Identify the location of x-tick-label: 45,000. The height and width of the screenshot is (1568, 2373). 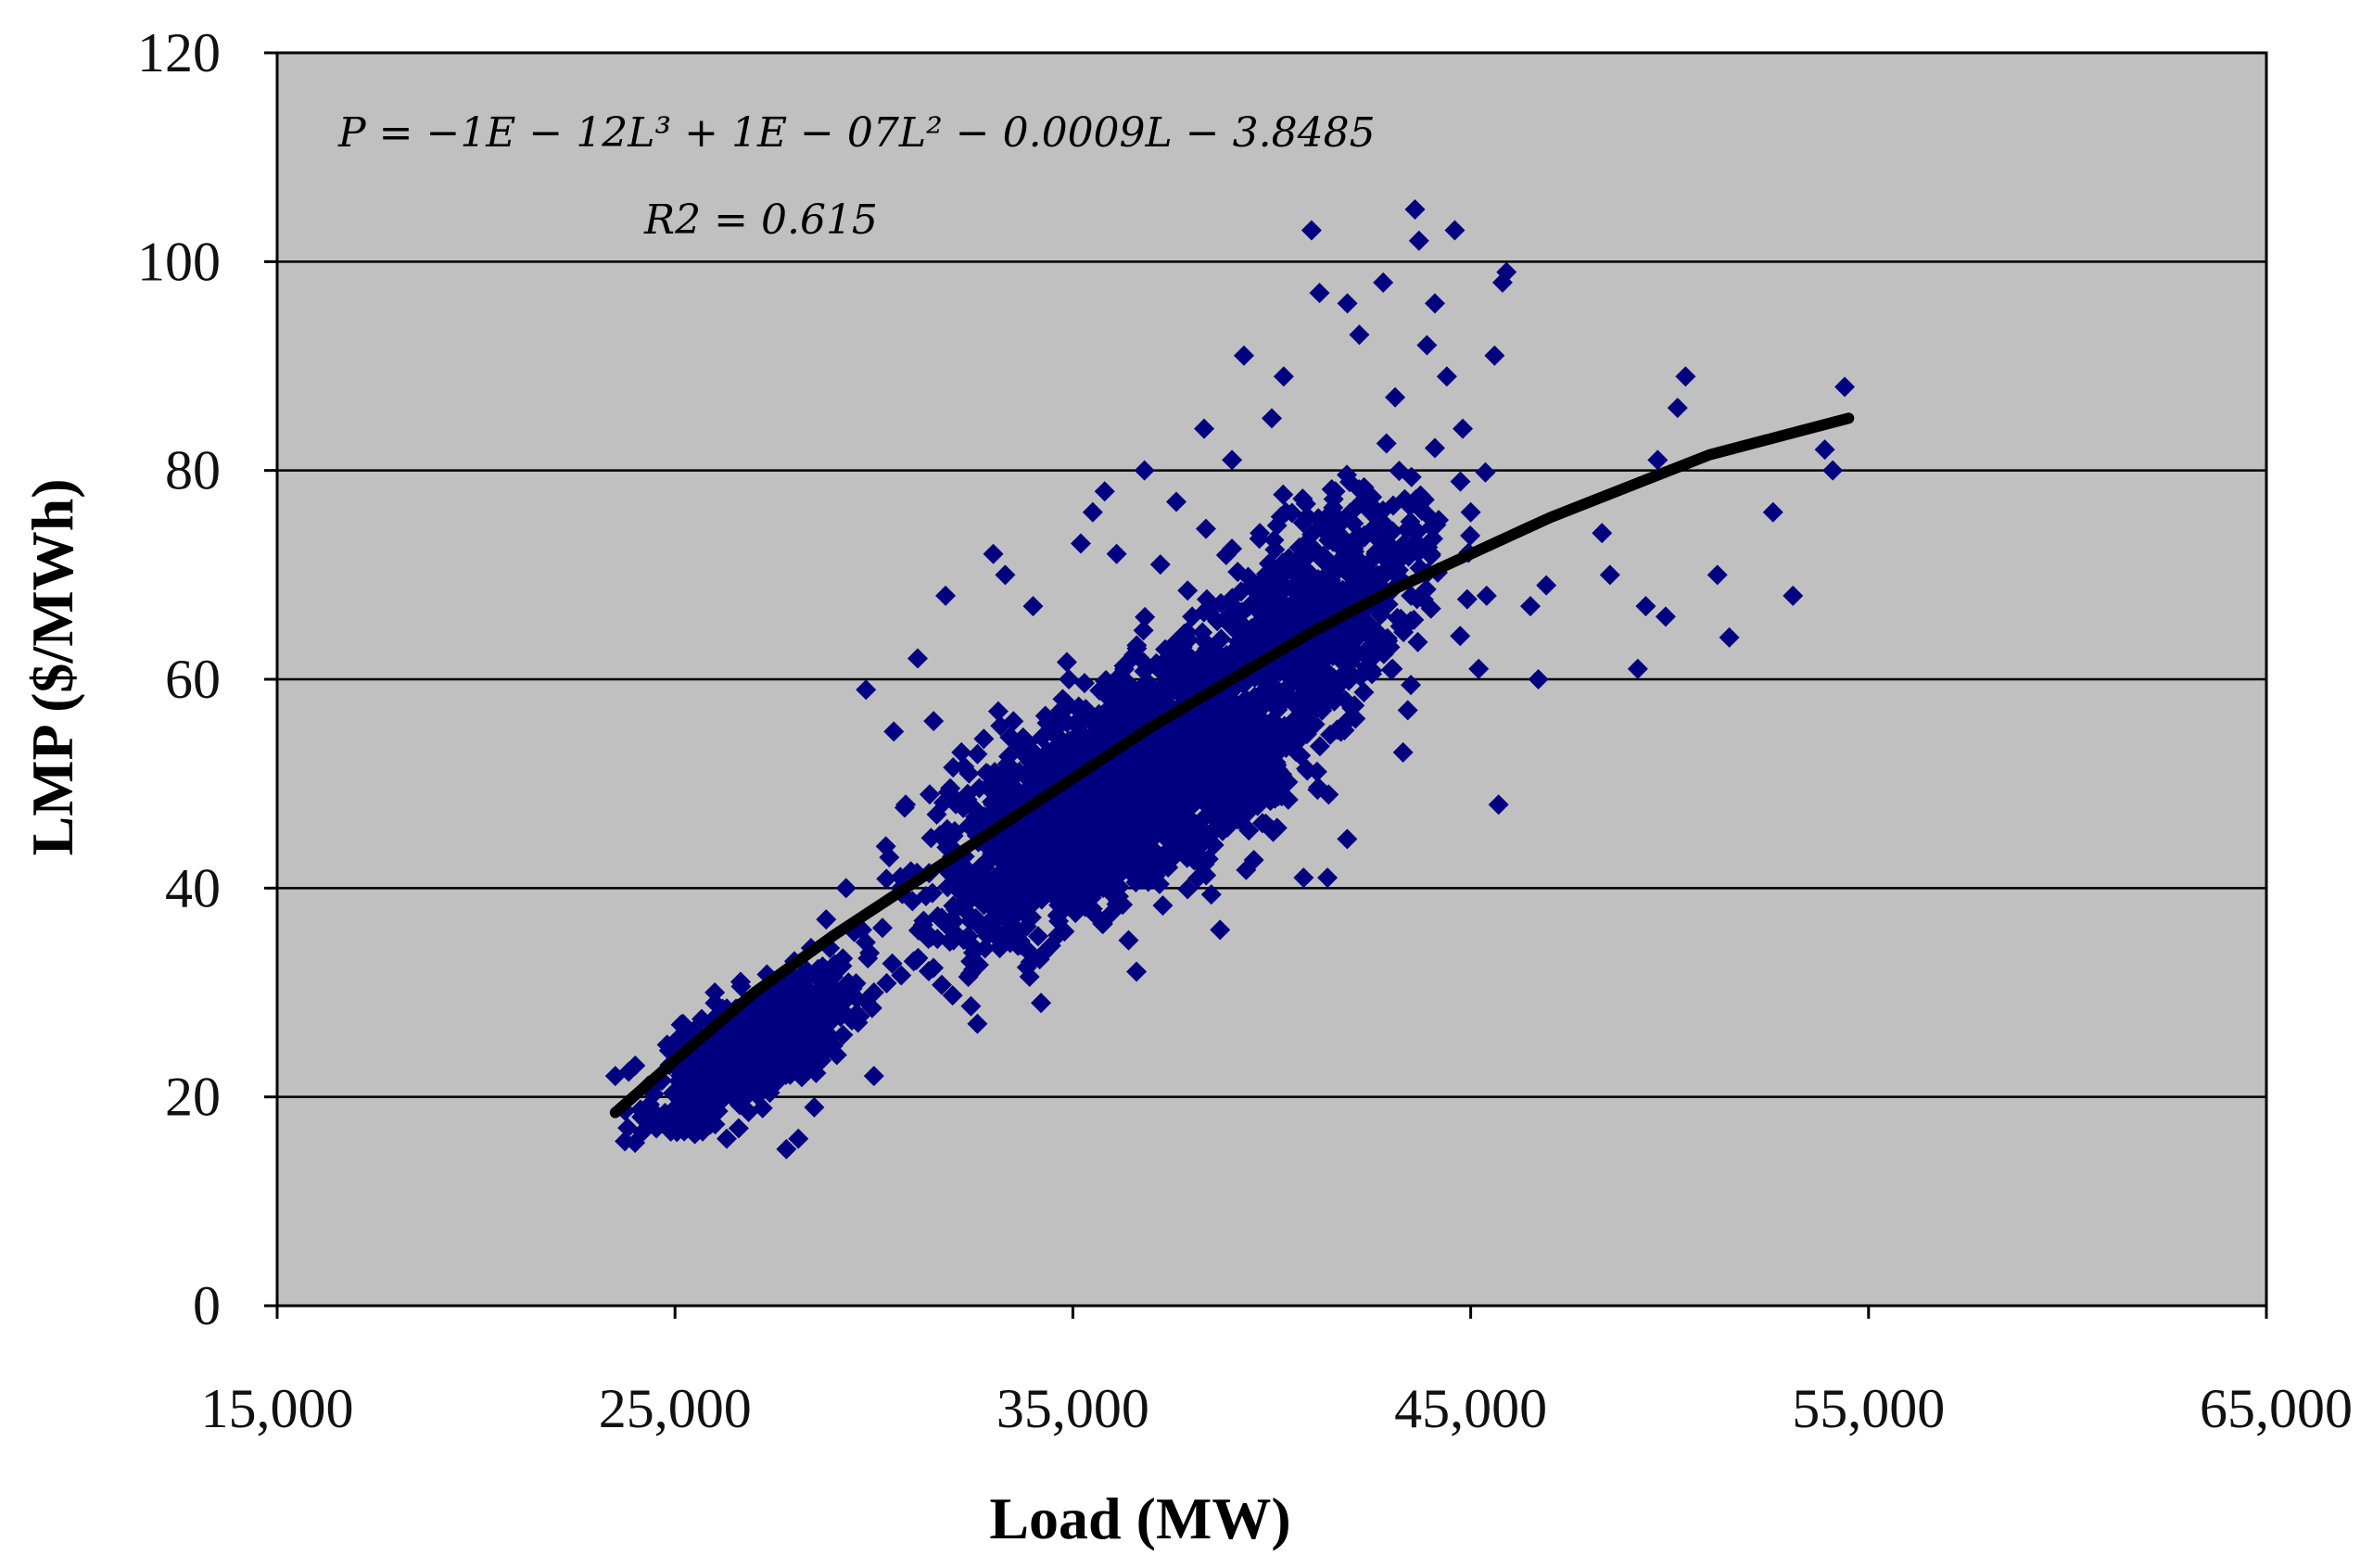
(1470, 1408).